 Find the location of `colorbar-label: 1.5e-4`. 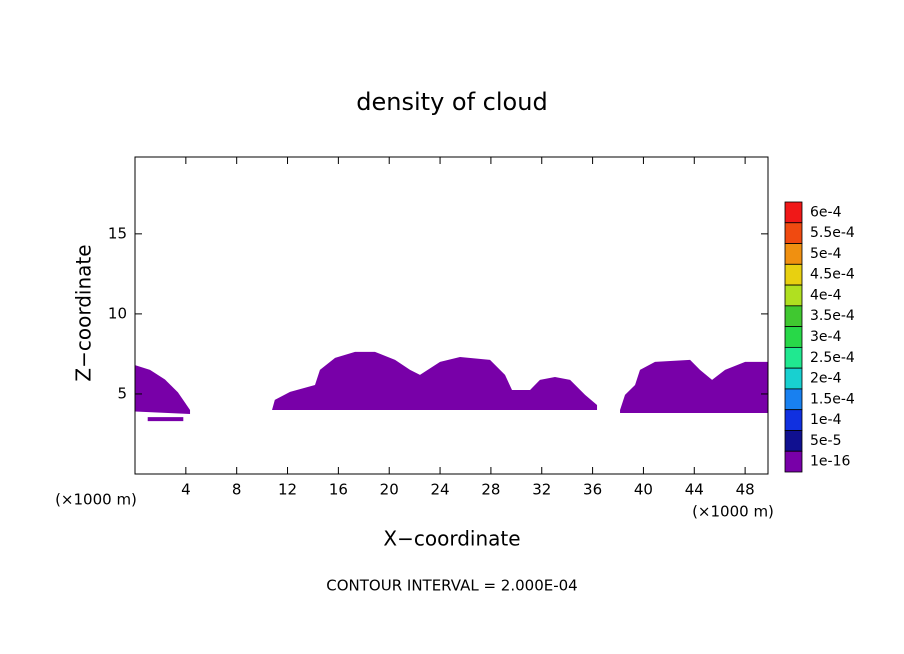

colorbar-label: 1.5e-4 is located at coordinates (832, 399).